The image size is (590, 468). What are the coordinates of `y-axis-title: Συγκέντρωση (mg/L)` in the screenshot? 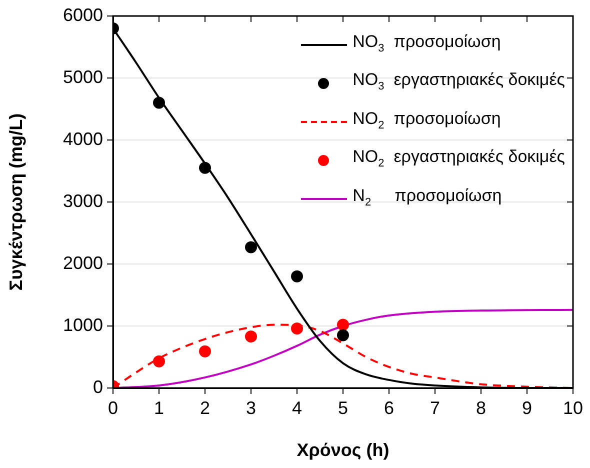 It's located at (16, 202).